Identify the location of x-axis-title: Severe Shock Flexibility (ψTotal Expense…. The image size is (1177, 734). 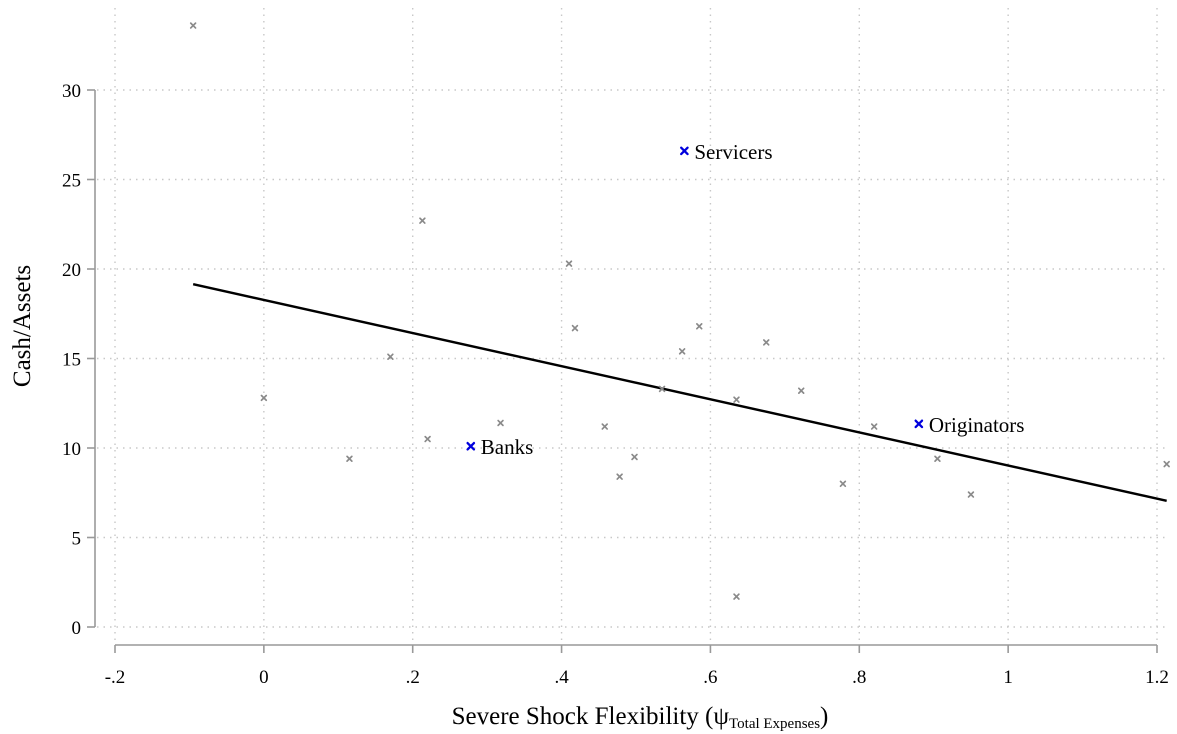
(640, 717).